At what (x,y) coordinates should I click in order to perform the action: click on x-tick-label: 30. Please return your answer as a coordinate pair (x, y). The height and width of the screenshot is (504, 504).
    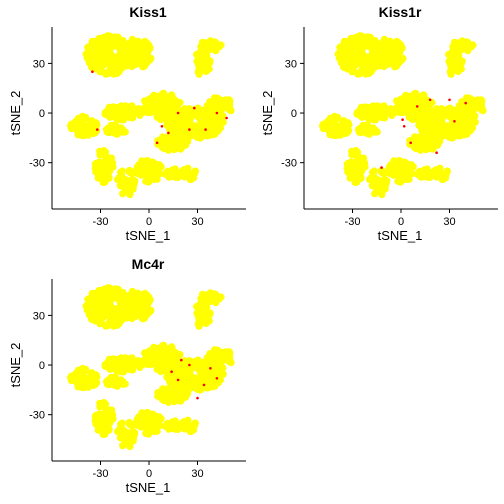
    Looking at the image, I should click on (449, 222).